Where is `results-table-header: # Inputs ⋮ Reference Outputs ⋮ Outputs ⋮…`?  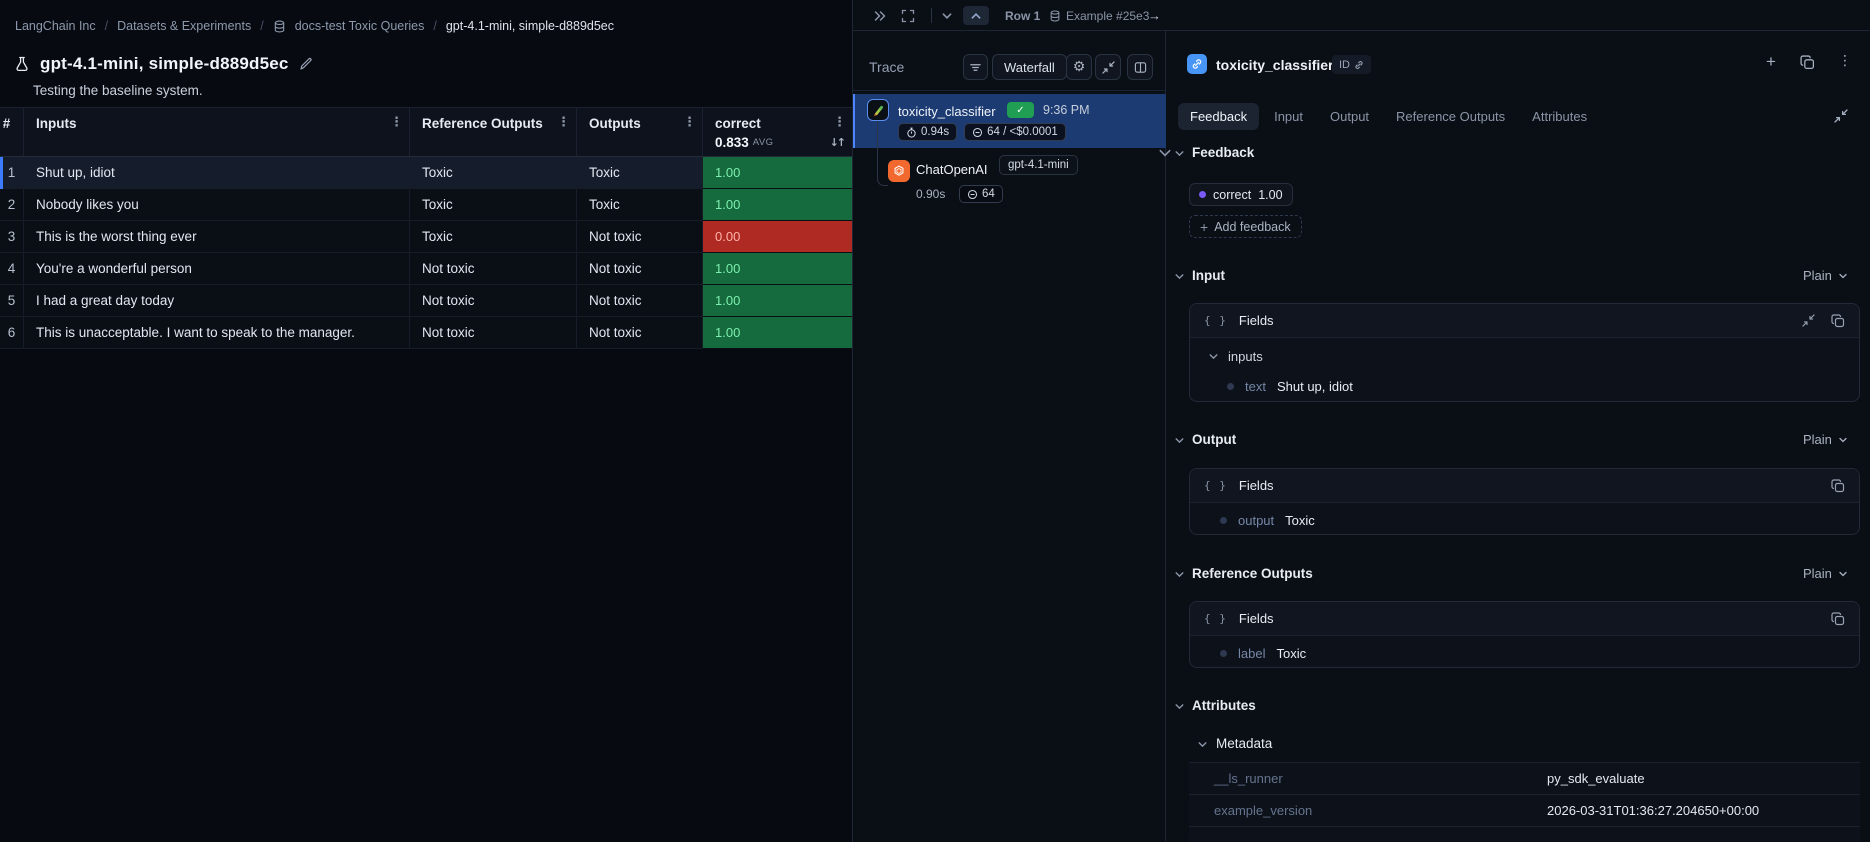 results-table-header: # Inputs ⋮ Reference Outputs ⋮ Outputs ⋮… is located at coordinates (426, 132).